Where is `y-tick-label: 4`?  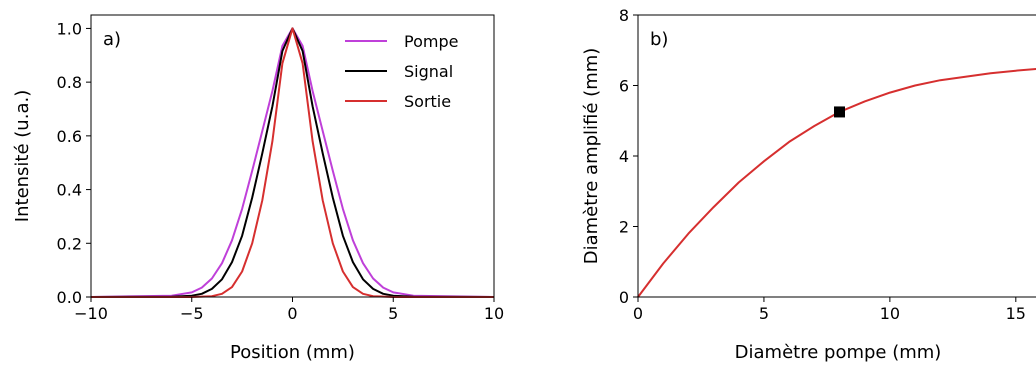
y-tick-label: 4 is located at coordinates (624, 156).